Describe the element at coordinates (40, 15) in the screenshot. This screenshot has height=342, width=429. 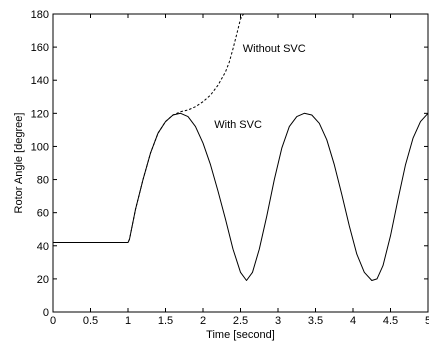
I see `y-tick-label: 180` at that location.